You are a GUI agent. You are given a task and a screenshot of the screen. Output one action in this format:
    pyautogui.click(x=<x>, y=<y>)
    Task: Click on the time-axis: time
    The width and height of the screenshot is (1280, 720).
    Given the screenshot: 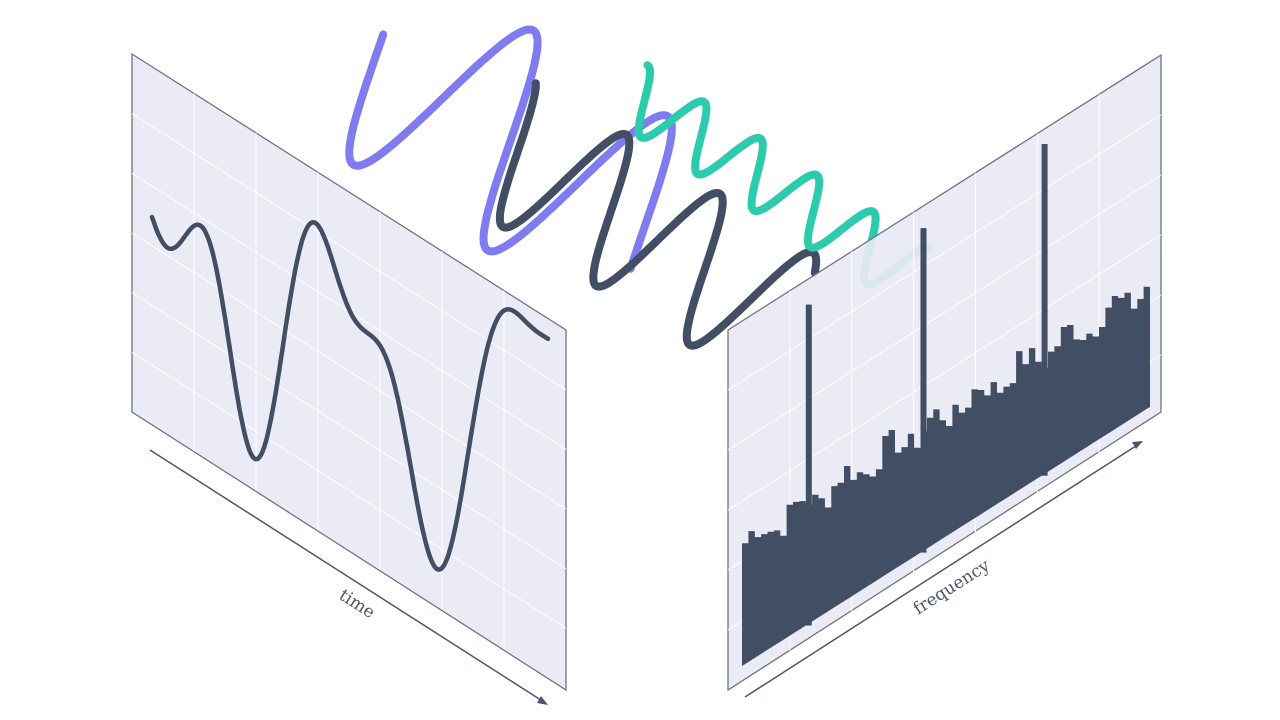 What is the action you would take?
    pyautogui.click(x=348, y=577)
    